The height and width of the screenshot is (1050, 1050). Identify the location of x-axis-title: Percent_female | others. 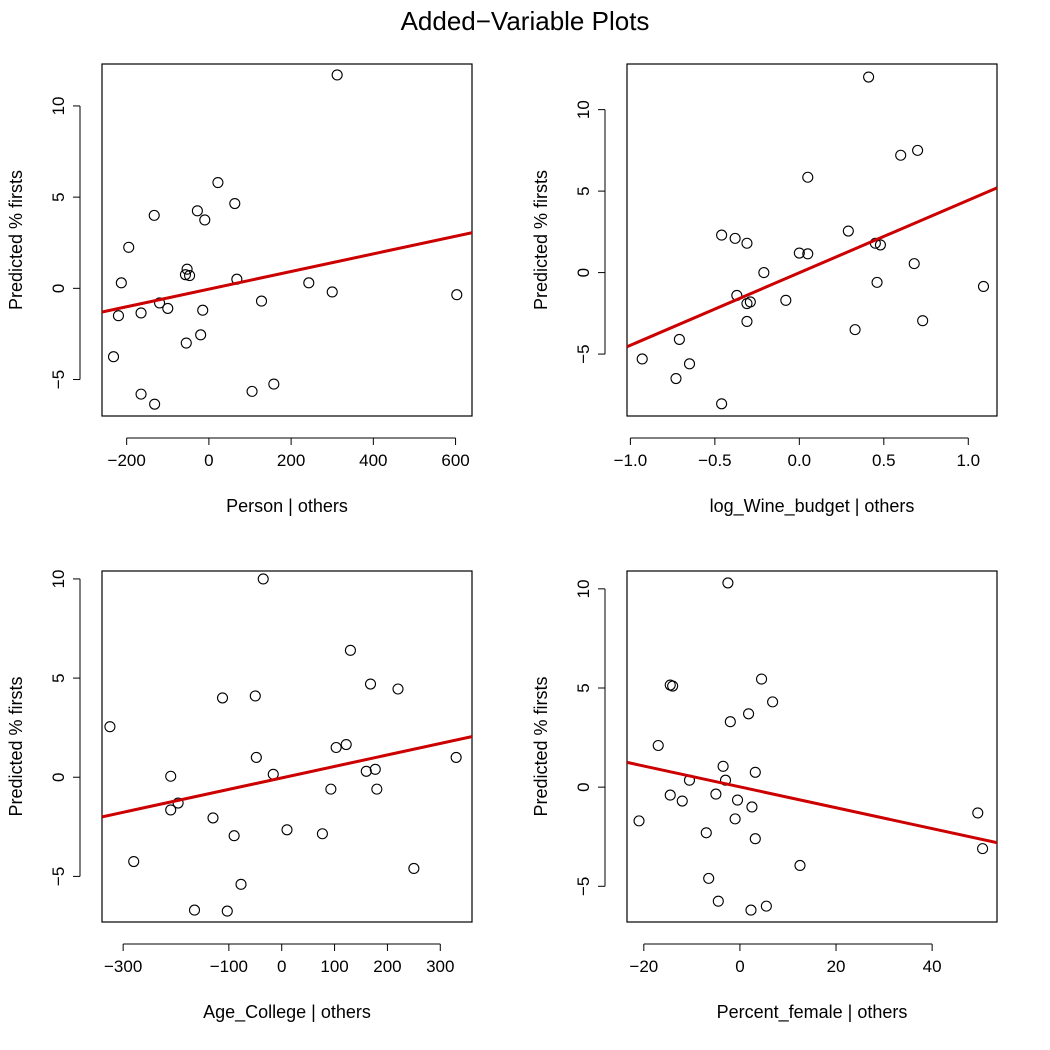
(812, 1012).